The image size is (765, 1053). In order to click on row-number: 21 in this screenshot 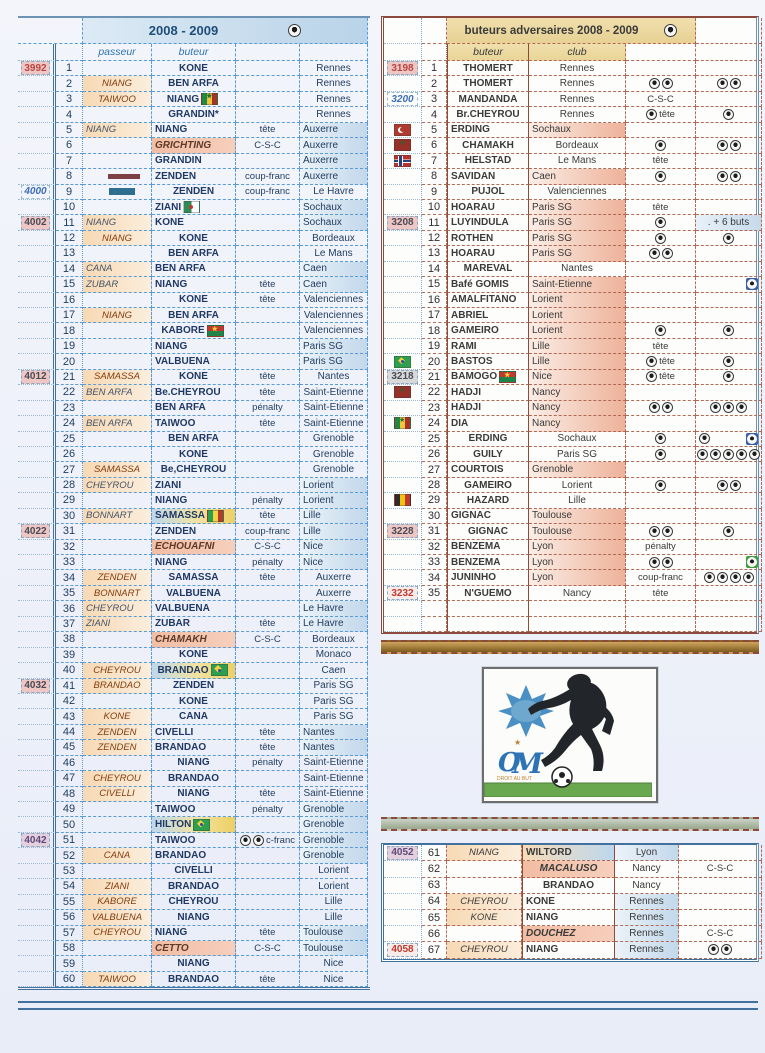, I will do `click(69, 377)`.